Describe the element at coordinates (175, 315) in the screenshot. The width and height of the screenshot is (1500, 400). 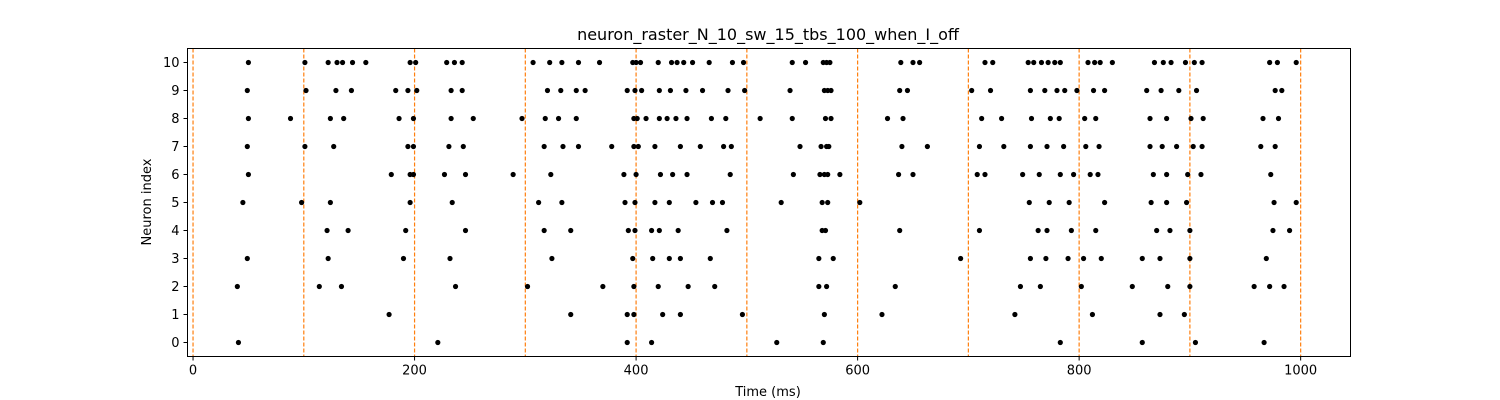
I see `y-tick-label: 1` at that location.